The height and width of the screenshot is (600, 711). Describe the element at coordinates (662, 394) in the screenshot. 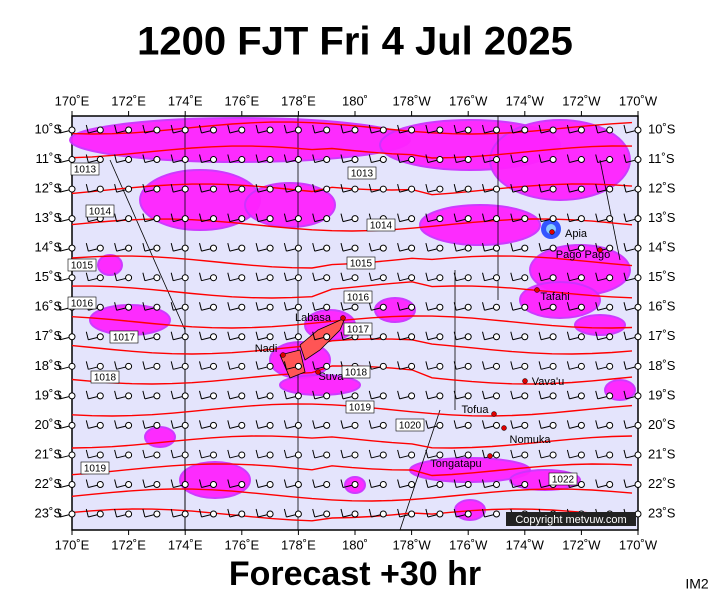

I see `lat-label: 19˚S` at that location.